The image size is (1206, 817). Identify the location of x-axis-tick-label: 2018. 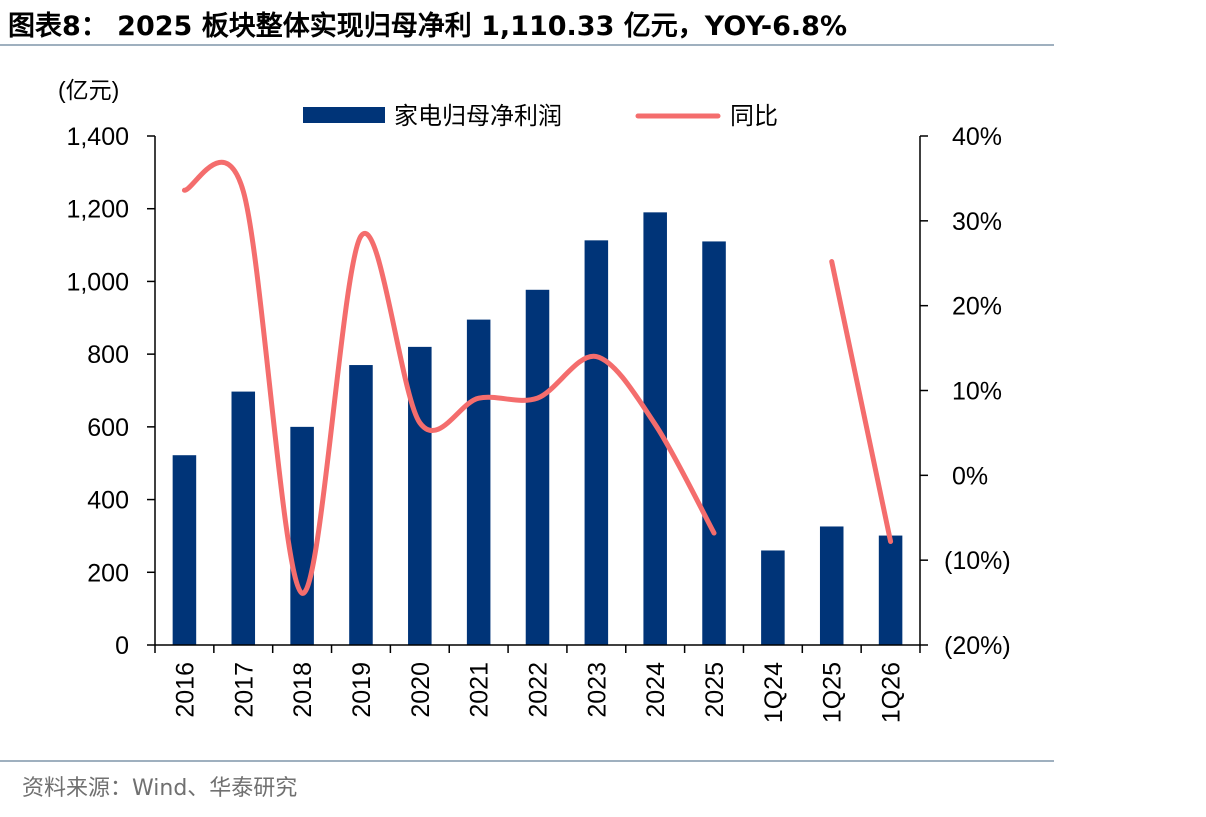
(303, 690).